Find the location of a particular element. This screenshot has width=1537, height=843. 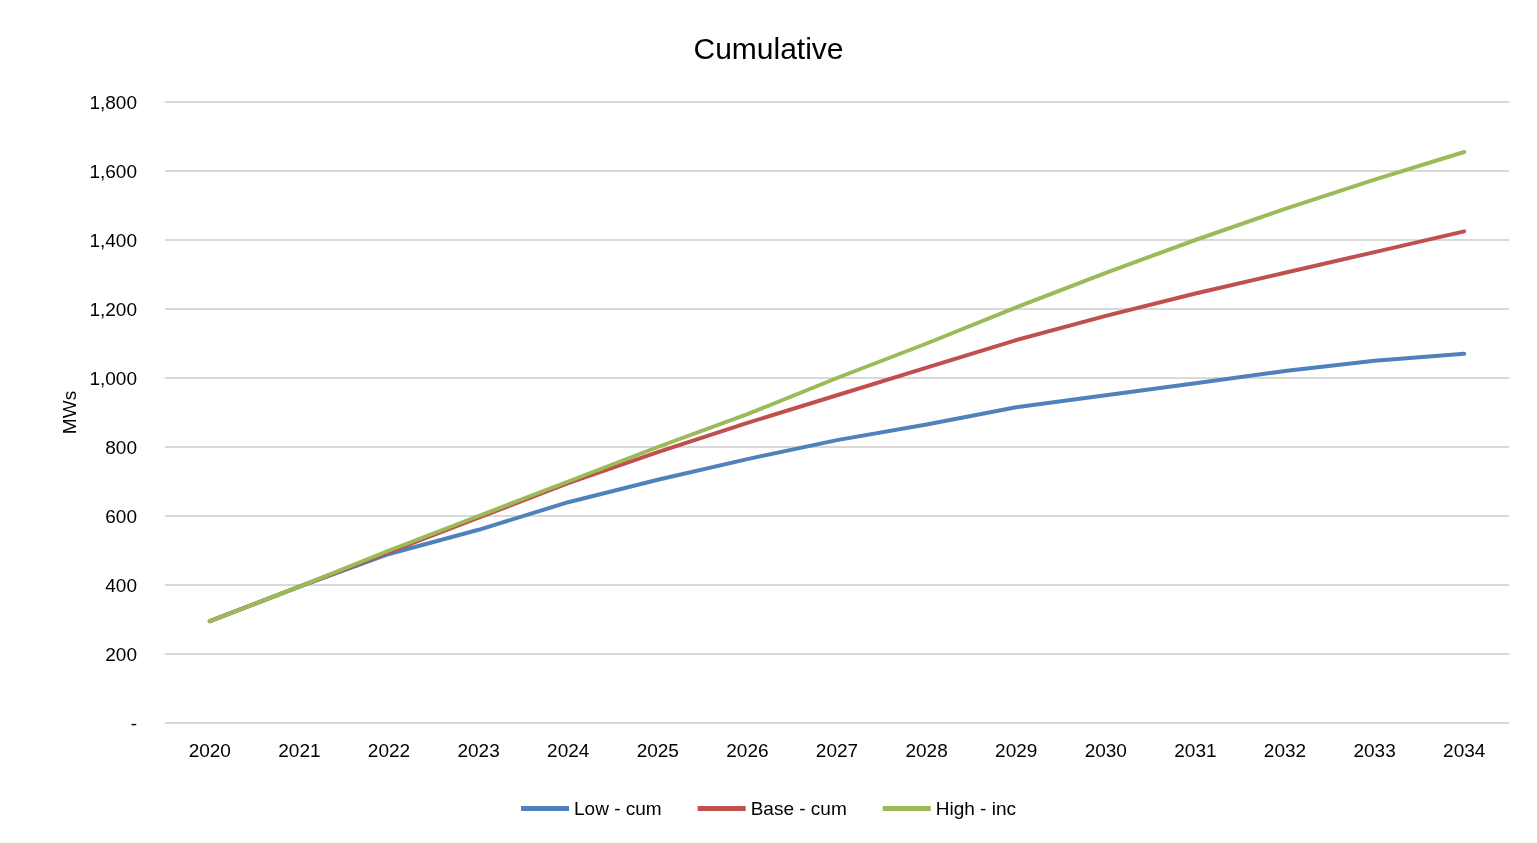

y-tick-label: 400 is located at coordinates (121, 585).